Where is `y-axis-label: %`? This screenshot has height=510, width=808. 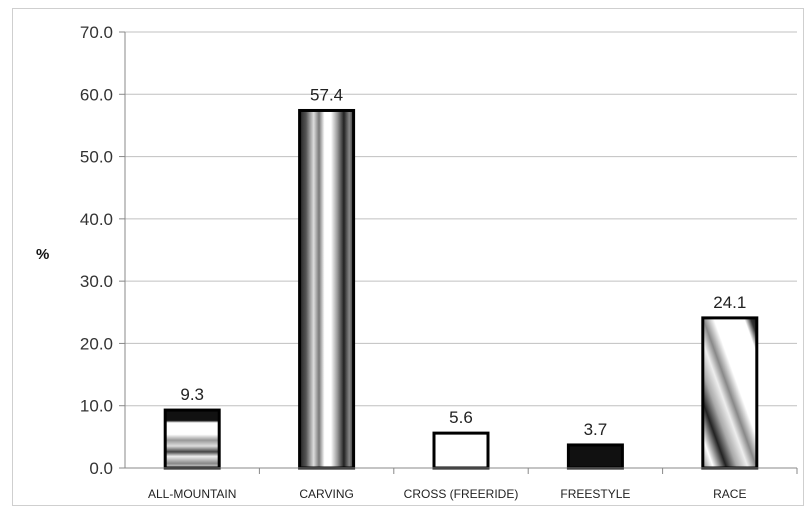
y-axis-label: % is located at coordinates (42, 254).